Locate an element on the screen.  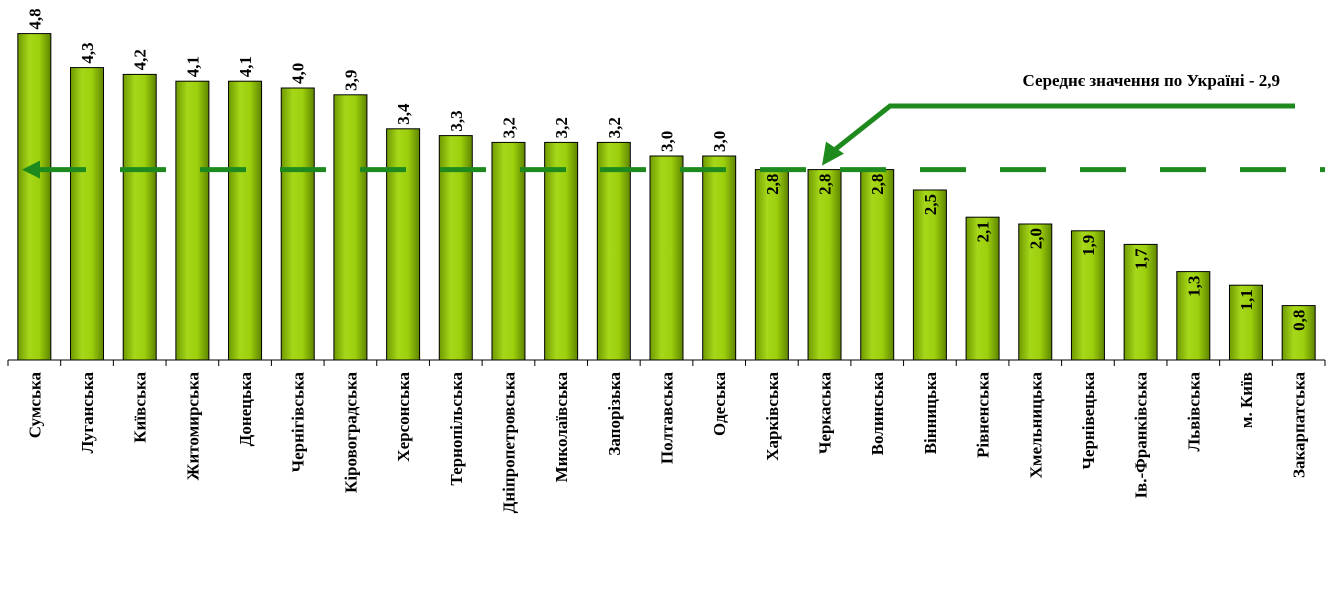
value-label-3: 4,2 is located at coordinates (140, 59).